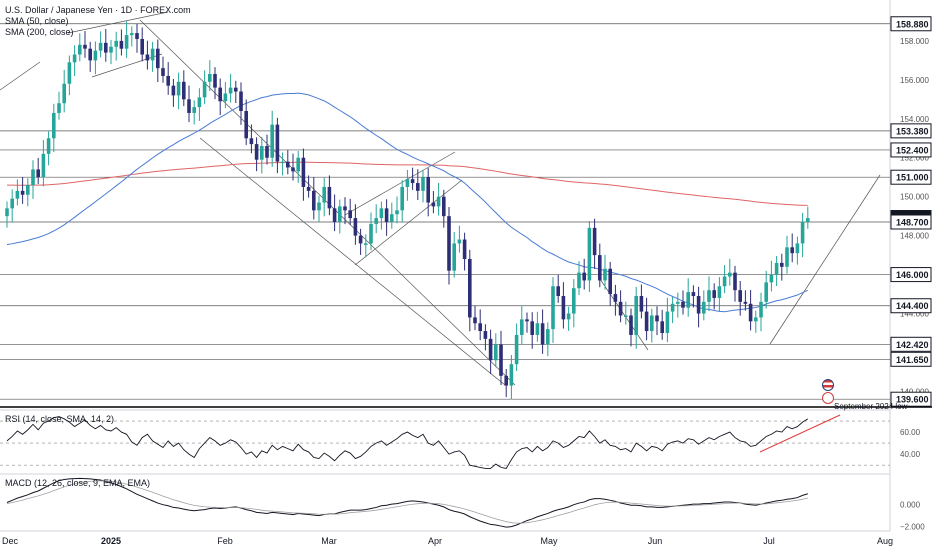 The height and width of the screenshot is (550, 932). Describe the element at coordinates (445, 443) in the screenshot. I see `rsi-reference-lines` at that location.